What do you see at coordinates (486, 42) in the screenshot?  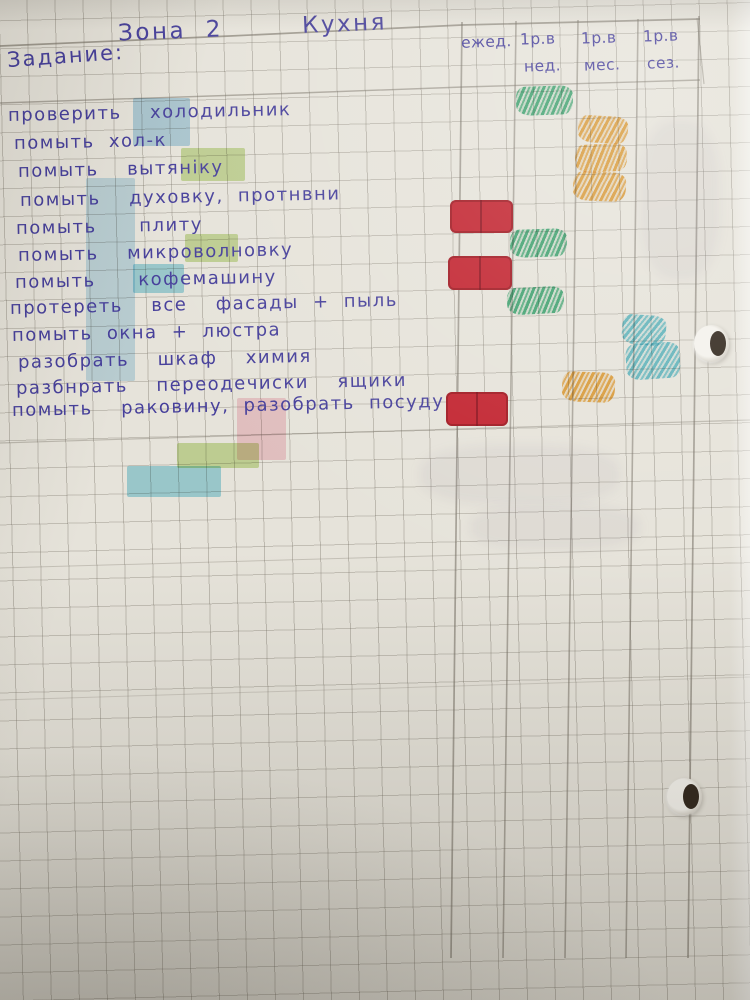 I see `column-header-daily: ежед.` at bounding box center [486, 42].